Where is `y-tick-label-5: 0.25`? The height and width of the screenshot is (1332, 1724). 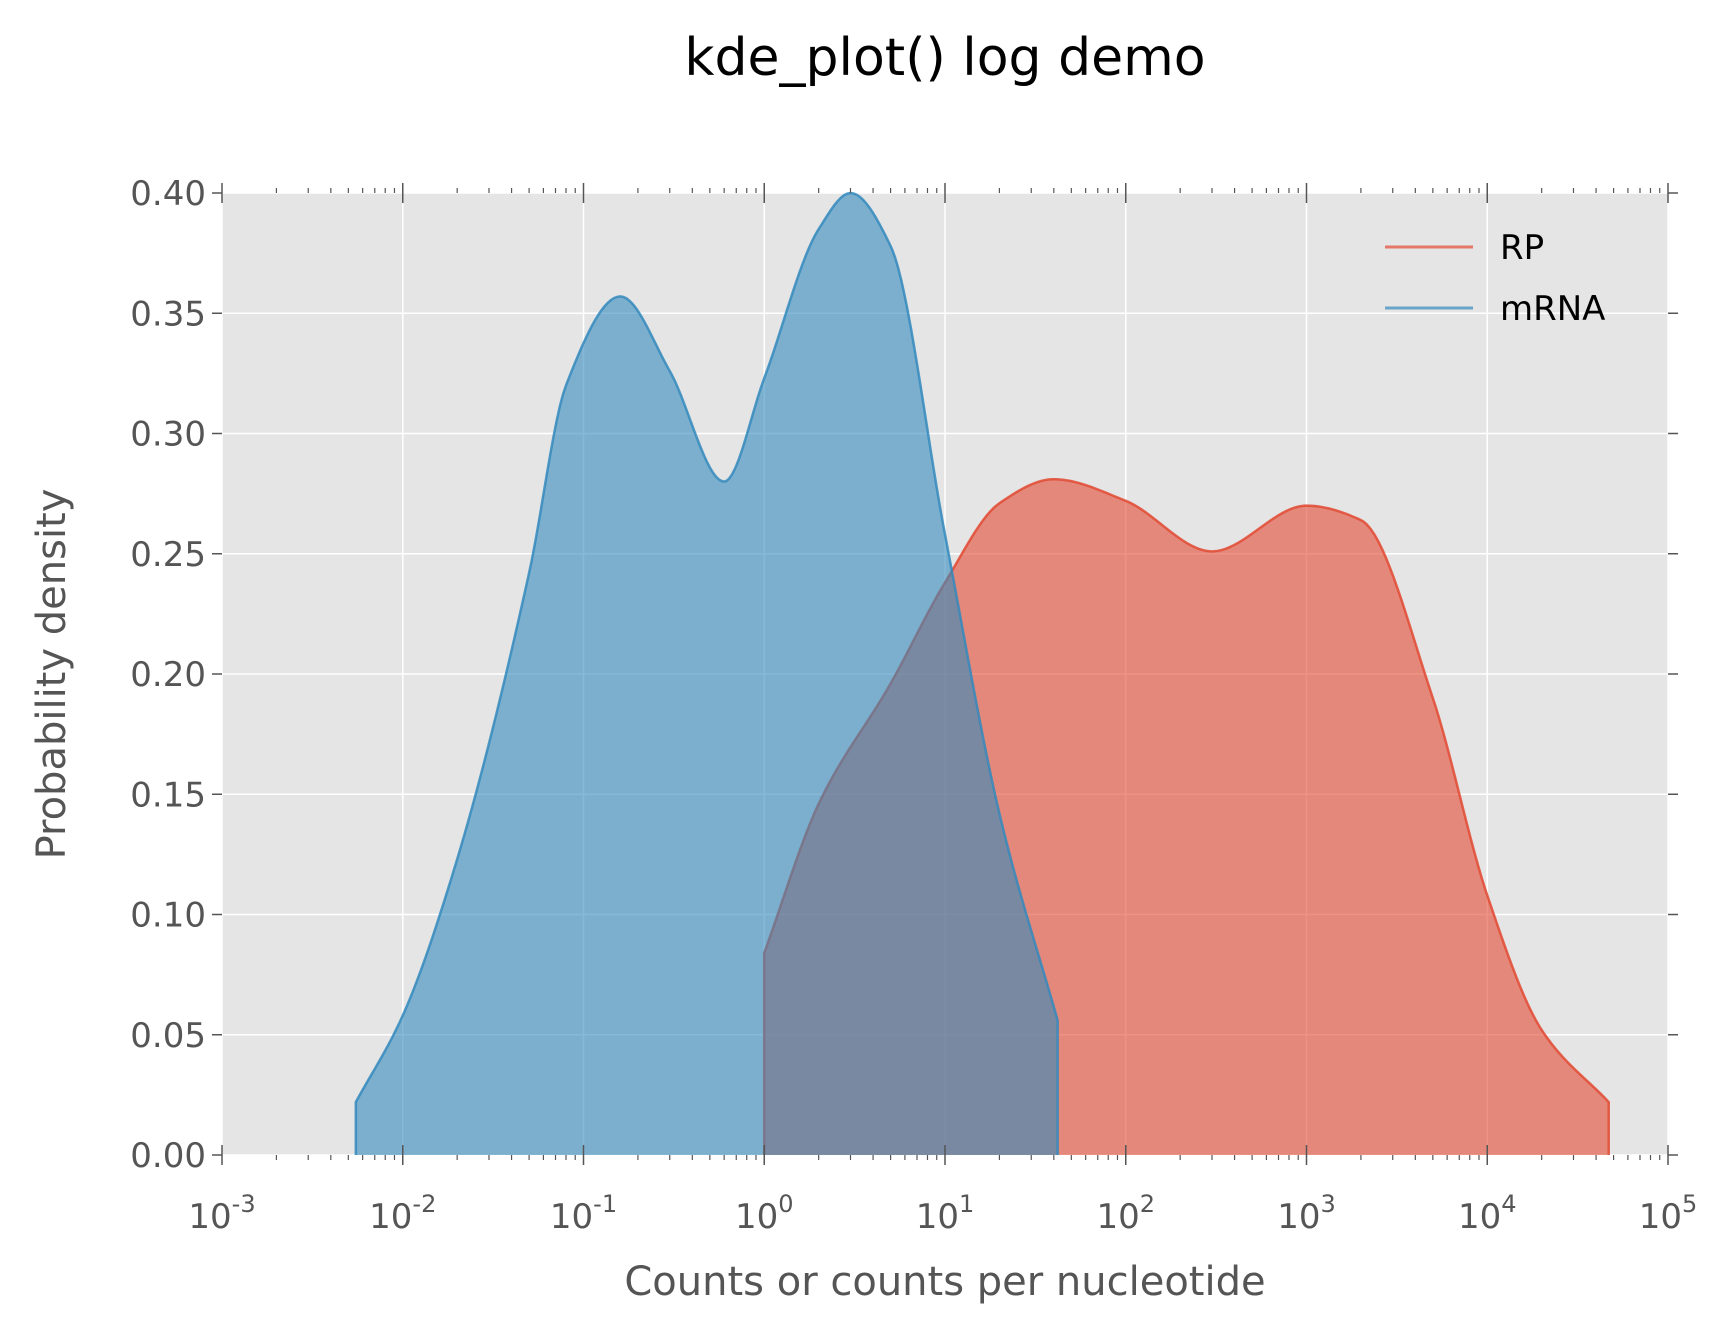
y-tick-label-5: 0.25 is located at coordinates (168, 555).